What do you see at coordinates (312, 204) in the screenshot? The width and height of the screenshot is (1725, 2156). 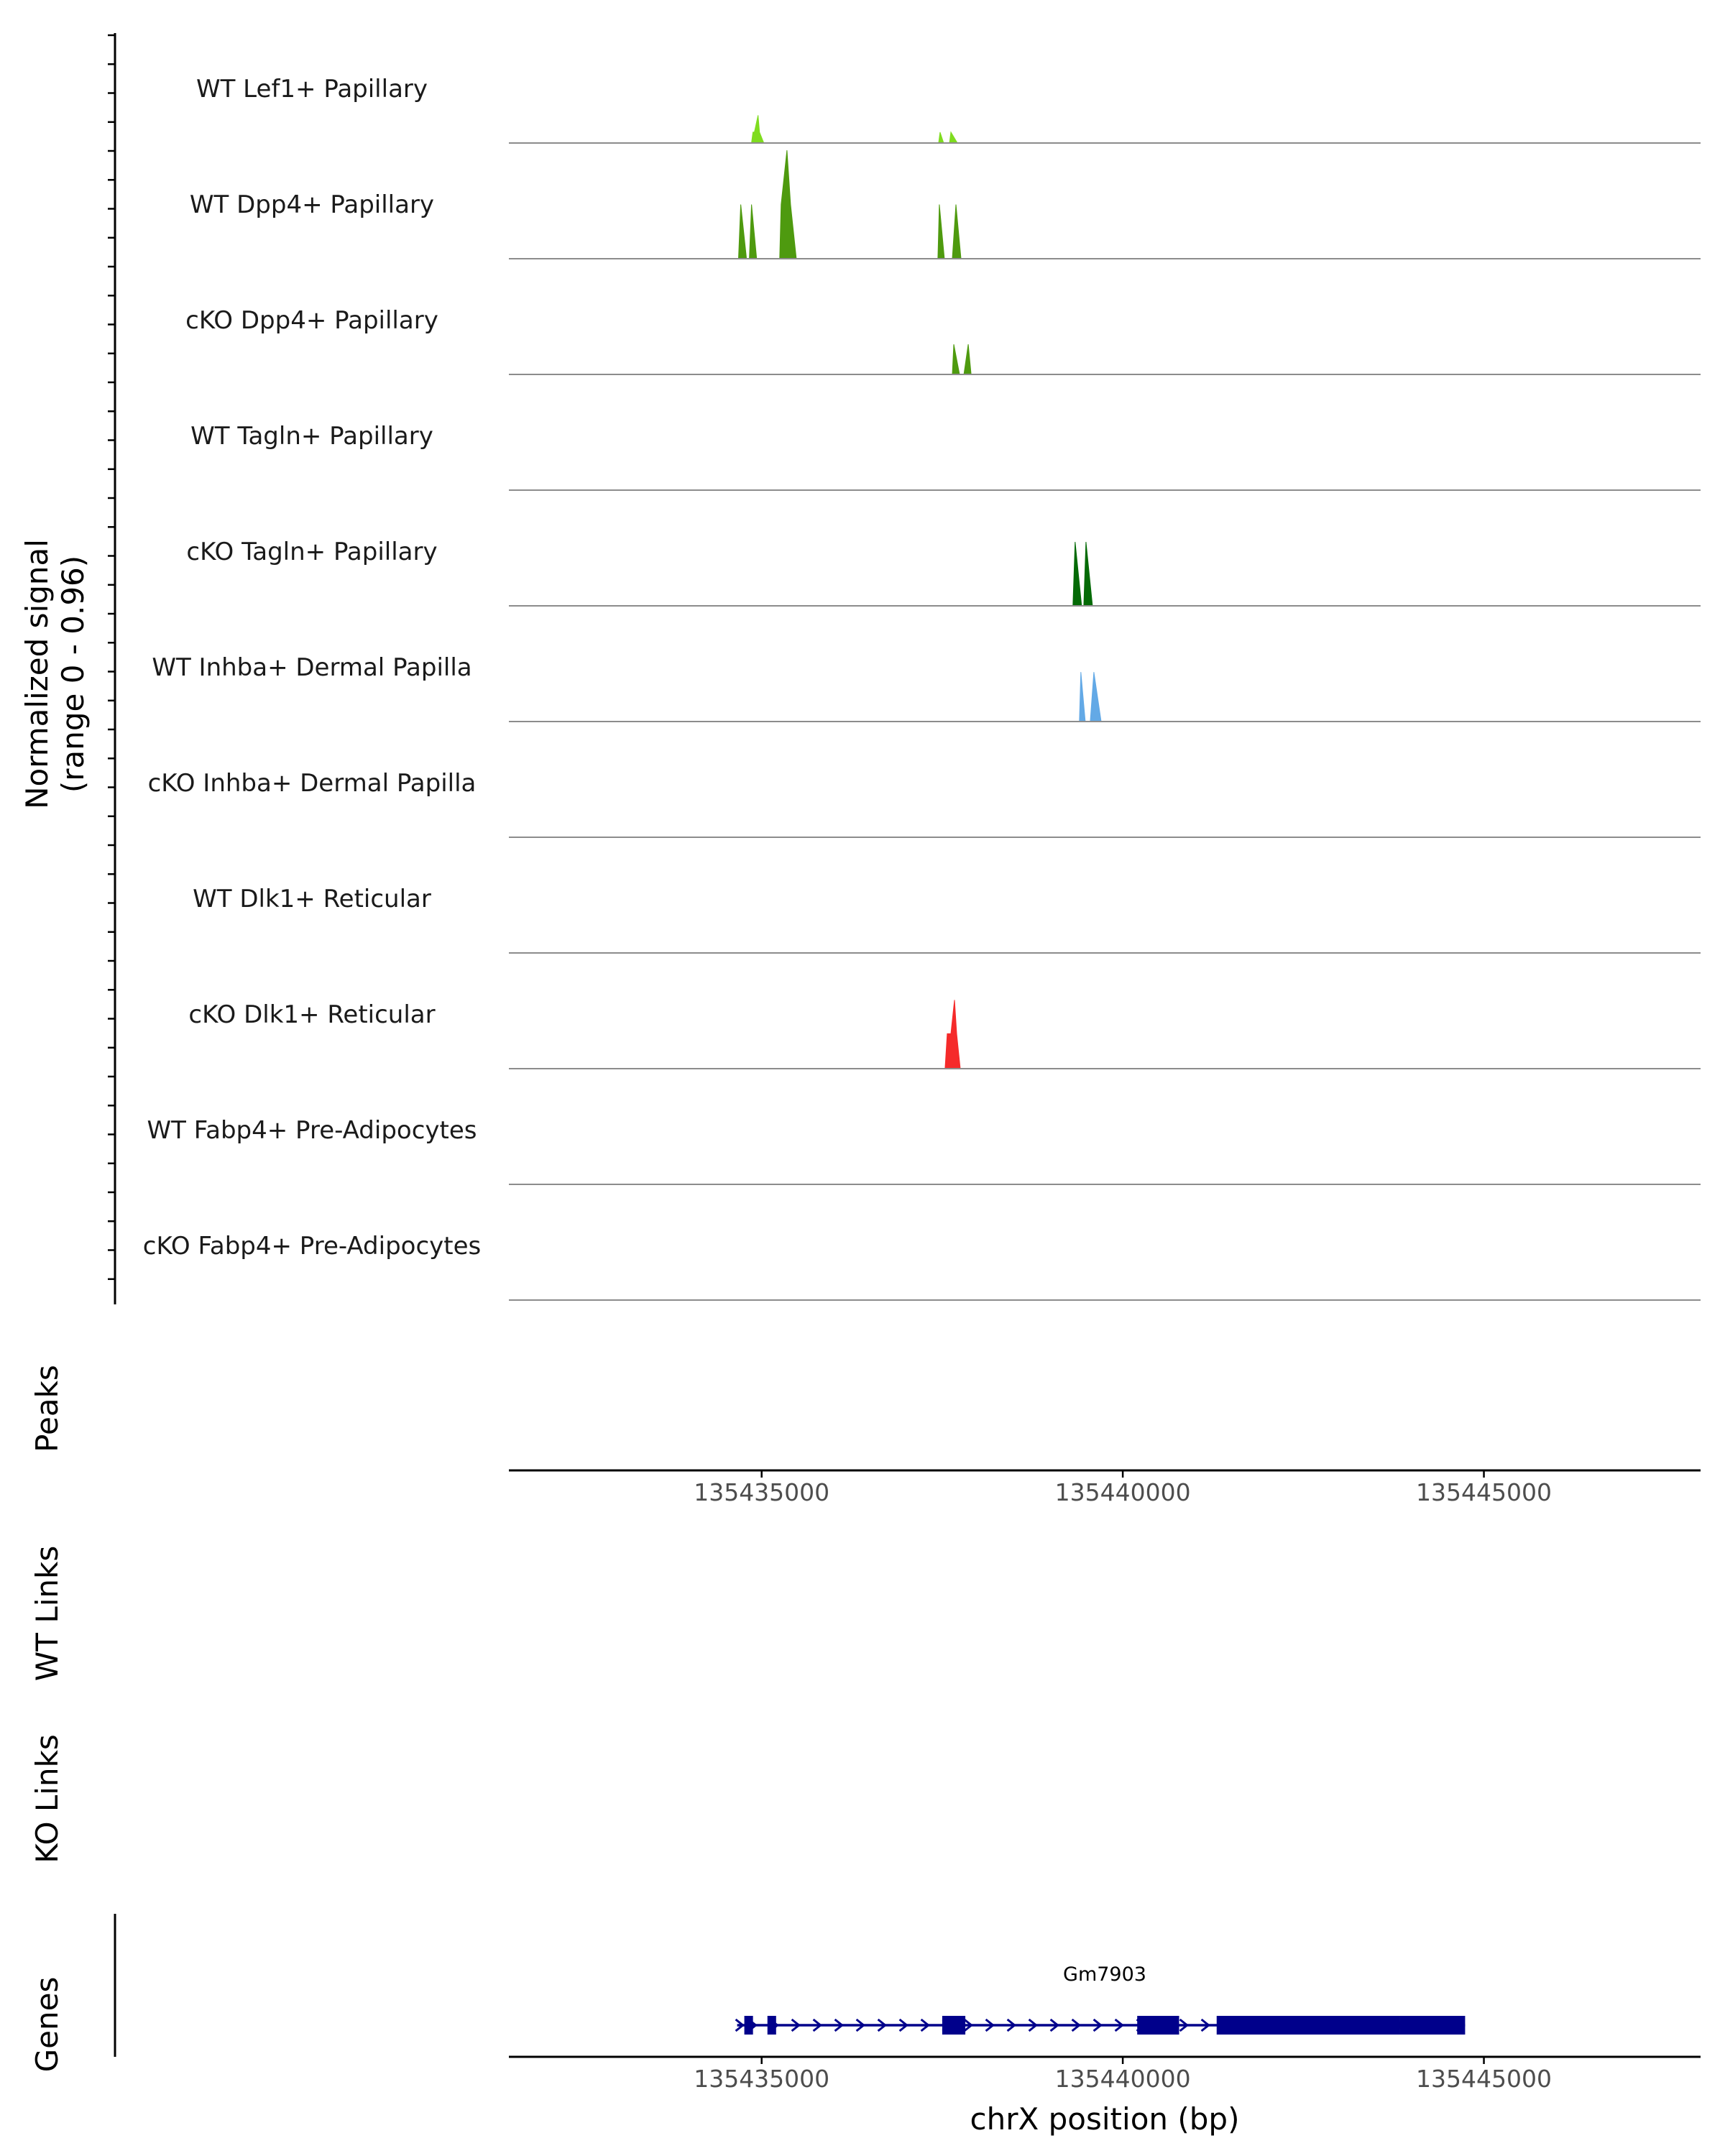 I see `track-label: WT Dpp4+ Papillary` at bounding box center [312, 204].